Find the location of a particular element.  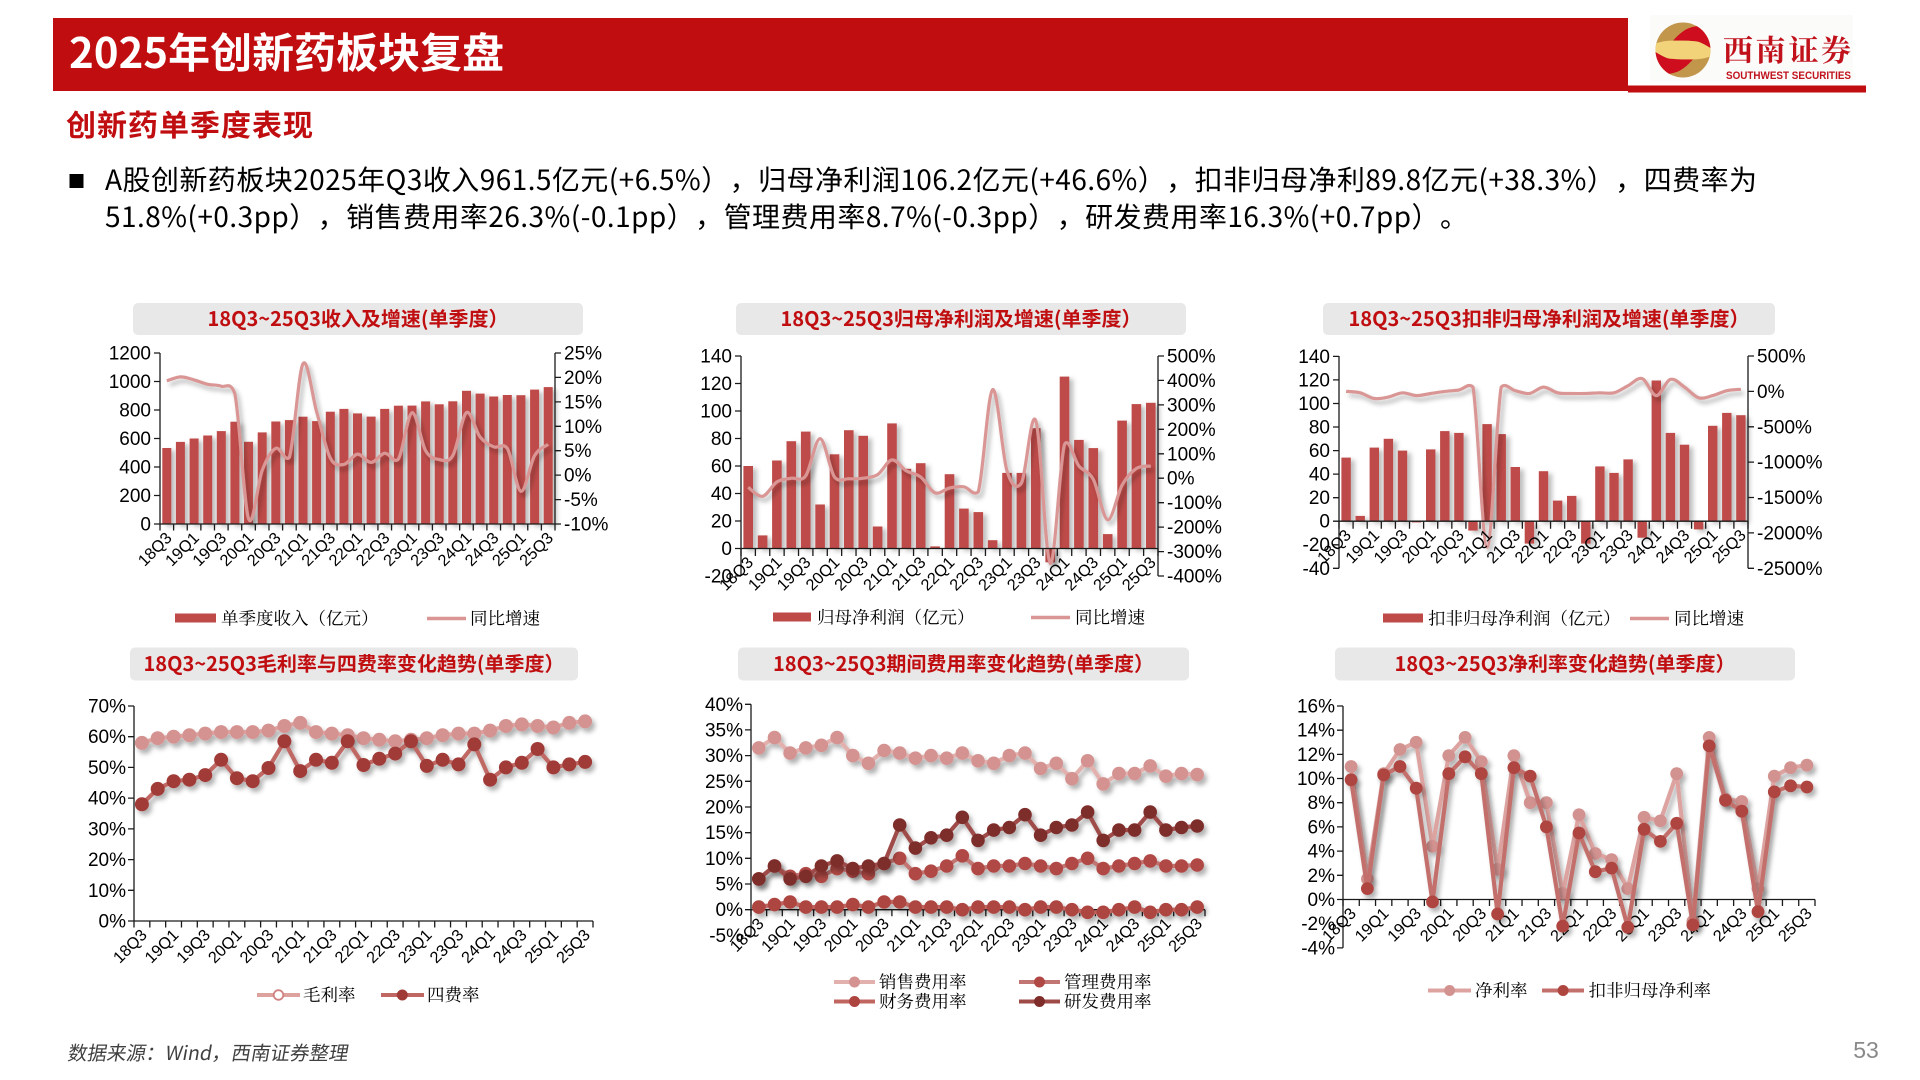

svg-text: -300% is located at coordinates (1194, 552).